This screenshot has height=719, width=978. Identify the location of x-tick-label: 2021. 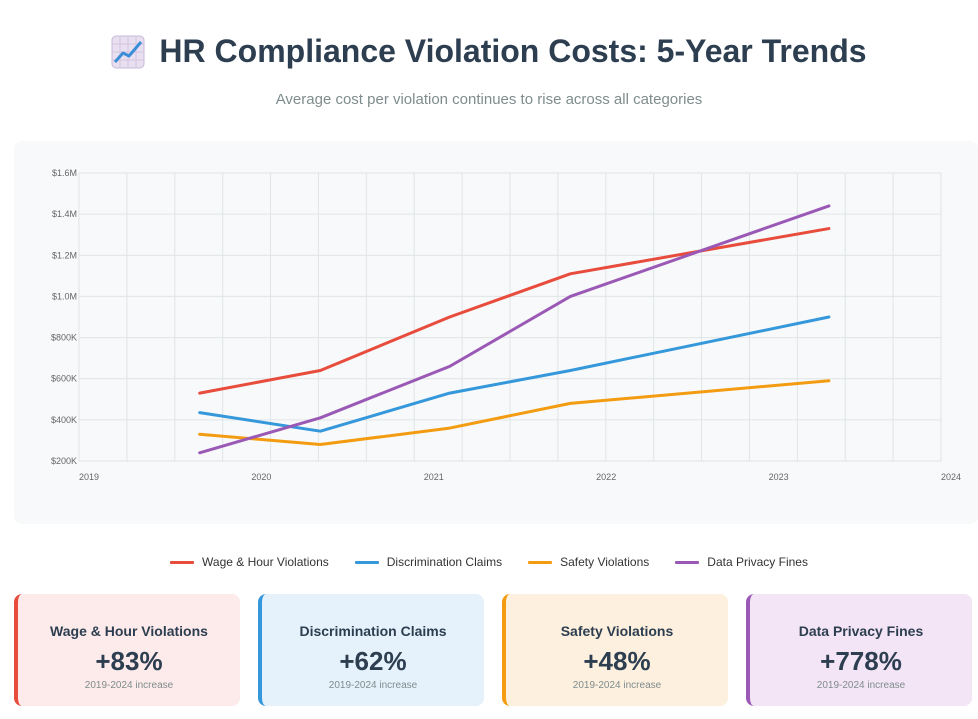
(434, 477).